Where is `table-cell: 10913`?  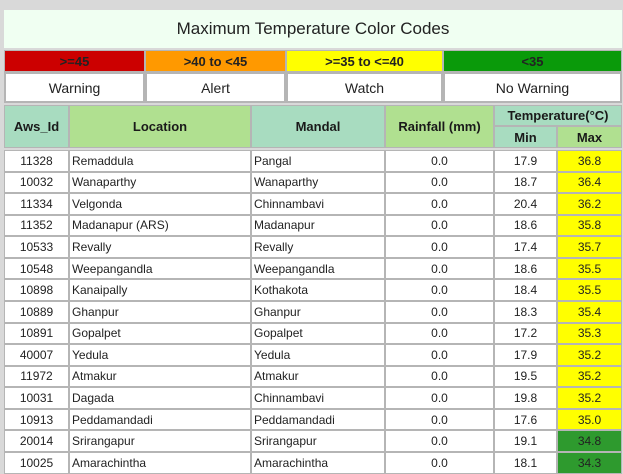
table-cell: 10913 is located at coordinates (36, 419).